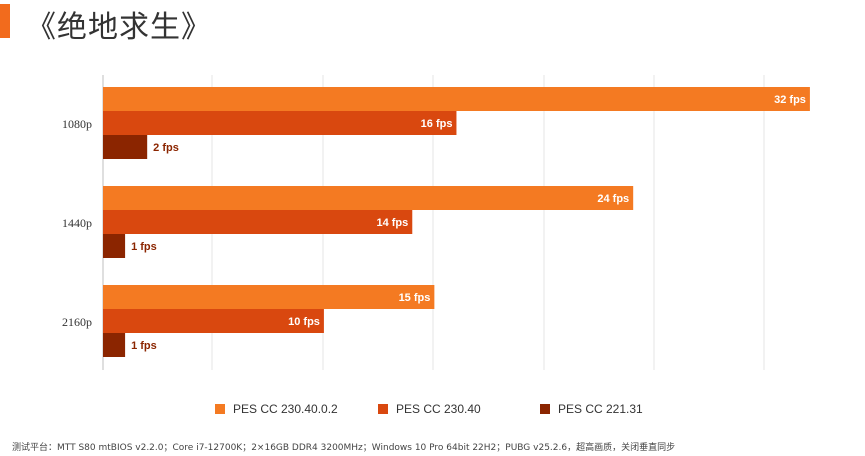  I want to click on legend-item-series-2: PES CC 230.40, so click(429, 409).